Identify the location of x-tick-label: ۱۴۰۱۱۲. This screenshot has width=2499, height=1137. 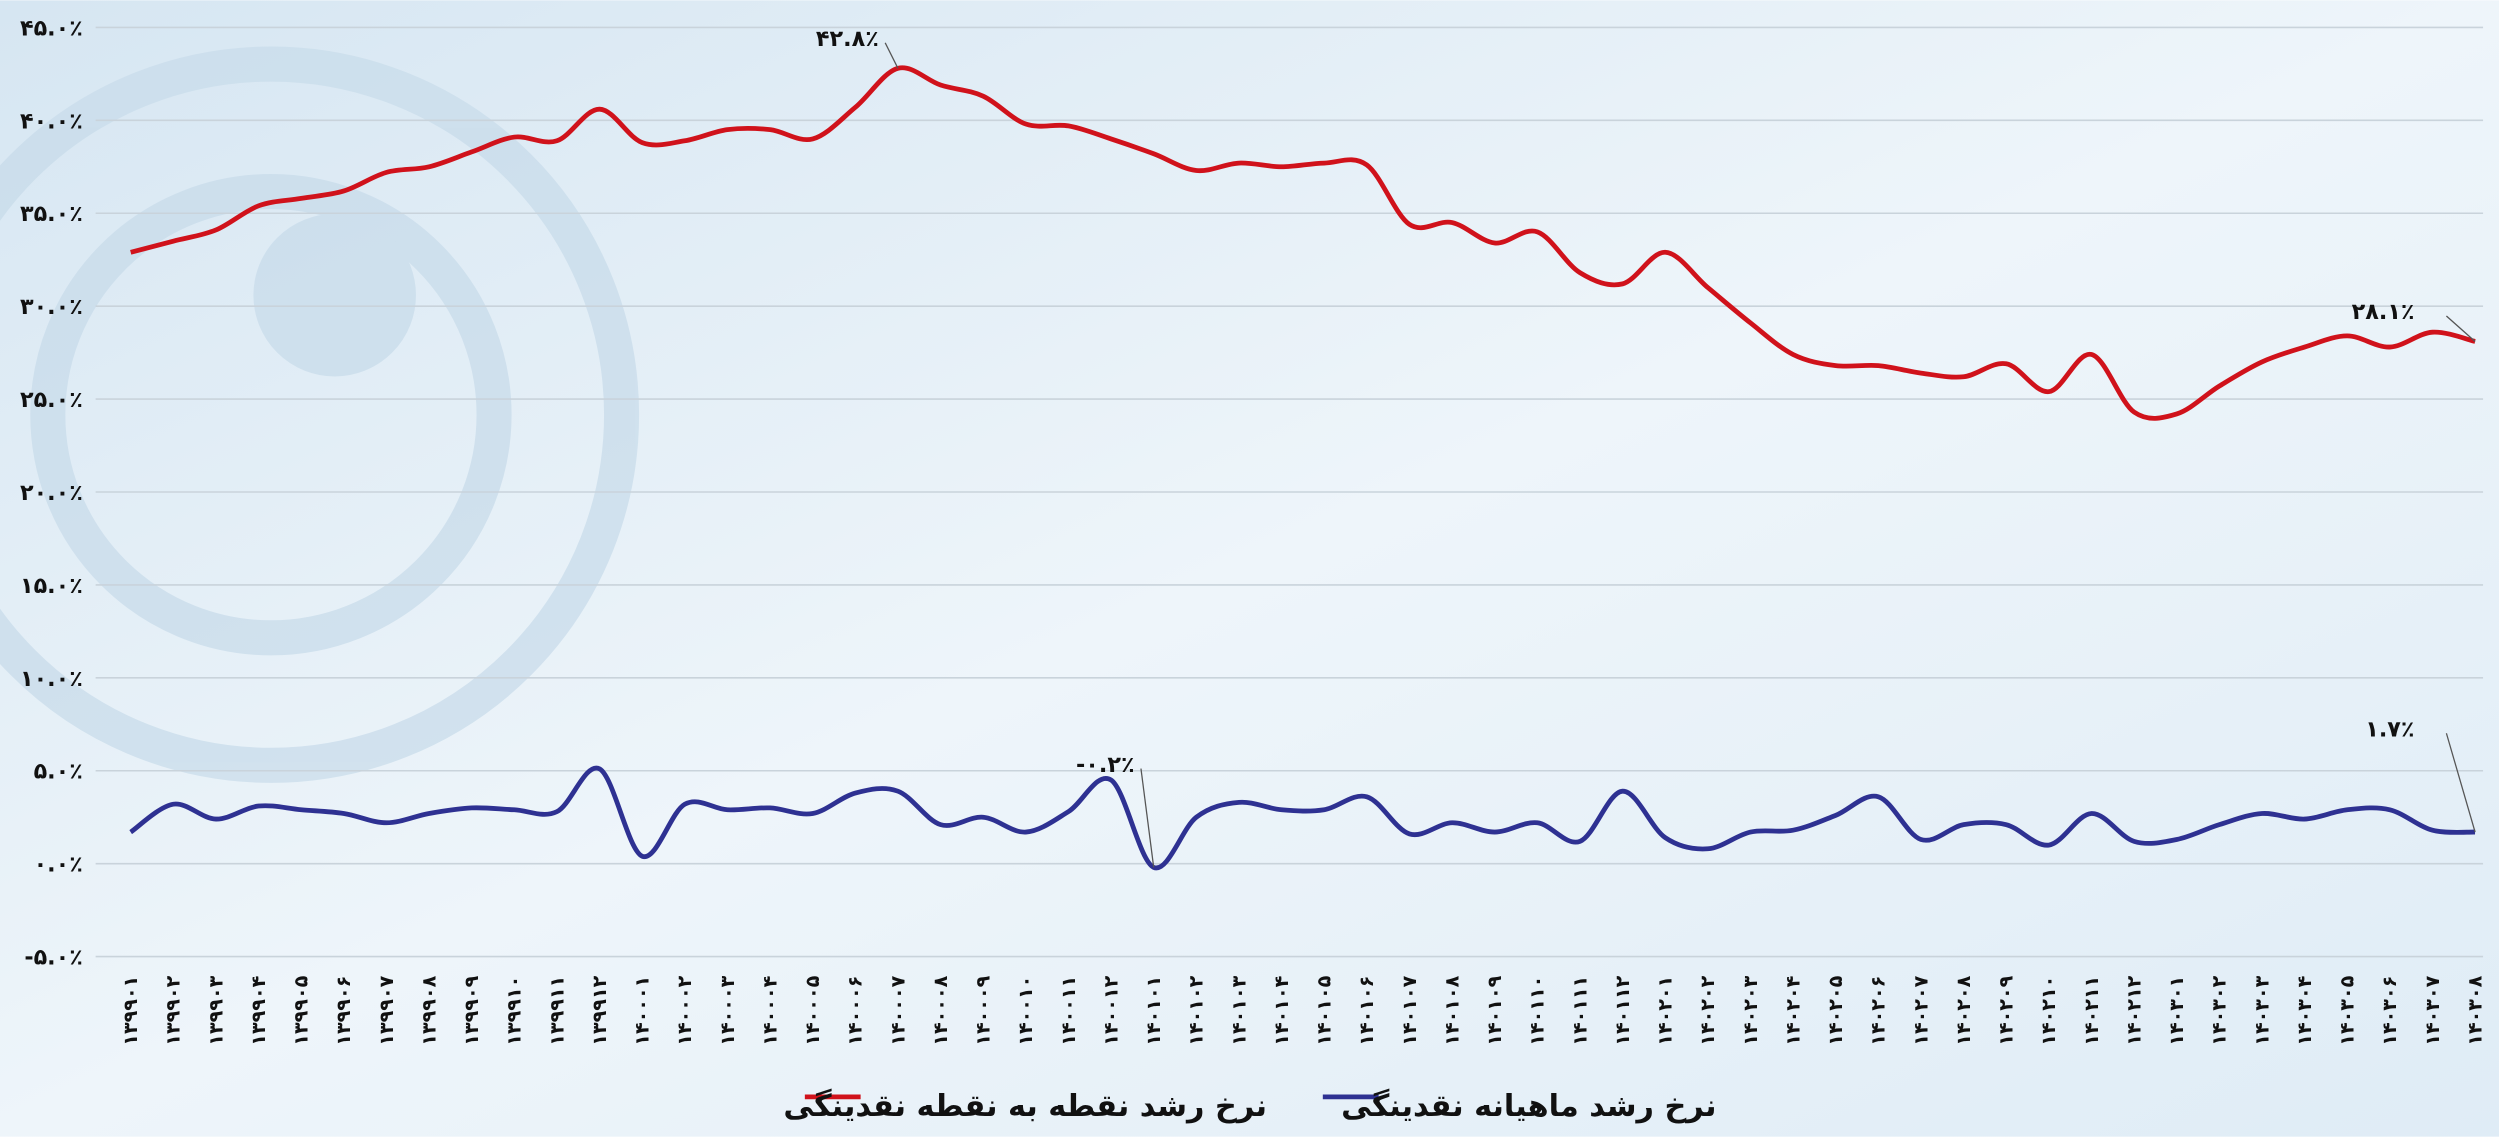
(1622, 1010).